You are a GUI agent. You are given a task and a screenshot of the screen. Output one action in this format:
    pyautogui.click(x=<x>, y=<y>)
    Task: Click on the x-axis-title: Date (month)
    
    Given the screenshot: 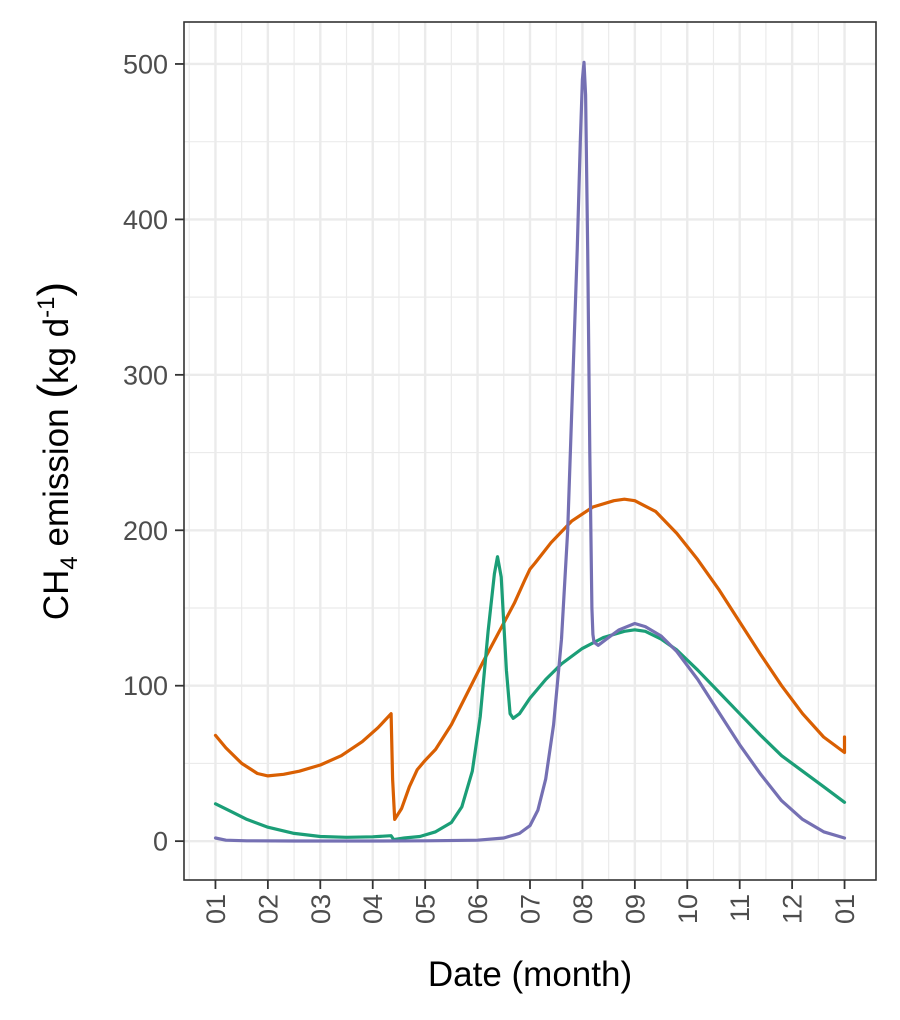 What is the action you would take?
    pyautogui.click(x=530, y=974)
    